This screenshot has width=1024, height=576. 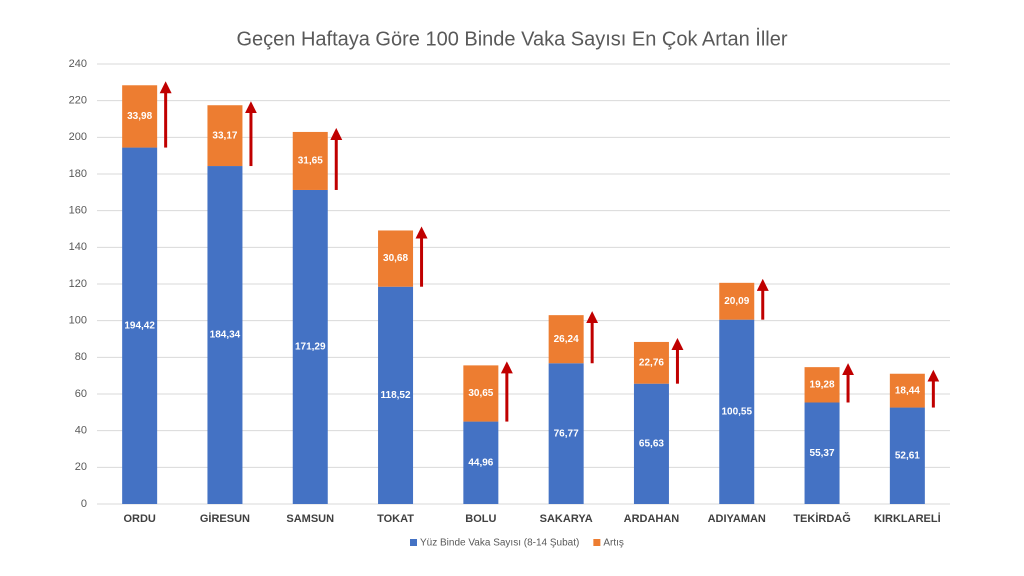 What do you see at coordinates (78, 101) in the screenshot?
I see `y-tick-label: 220` at bounding box center [78, 101].